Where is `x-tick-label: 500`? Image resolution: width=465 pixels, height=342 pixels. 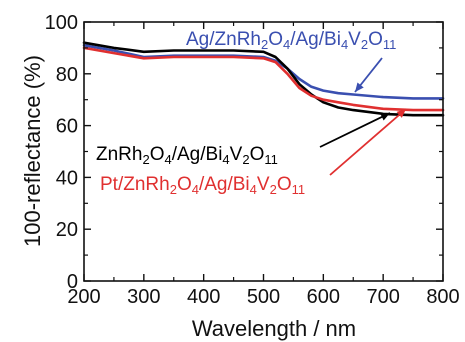 x-tick-label: 500 is located at coordinates (263, 297).